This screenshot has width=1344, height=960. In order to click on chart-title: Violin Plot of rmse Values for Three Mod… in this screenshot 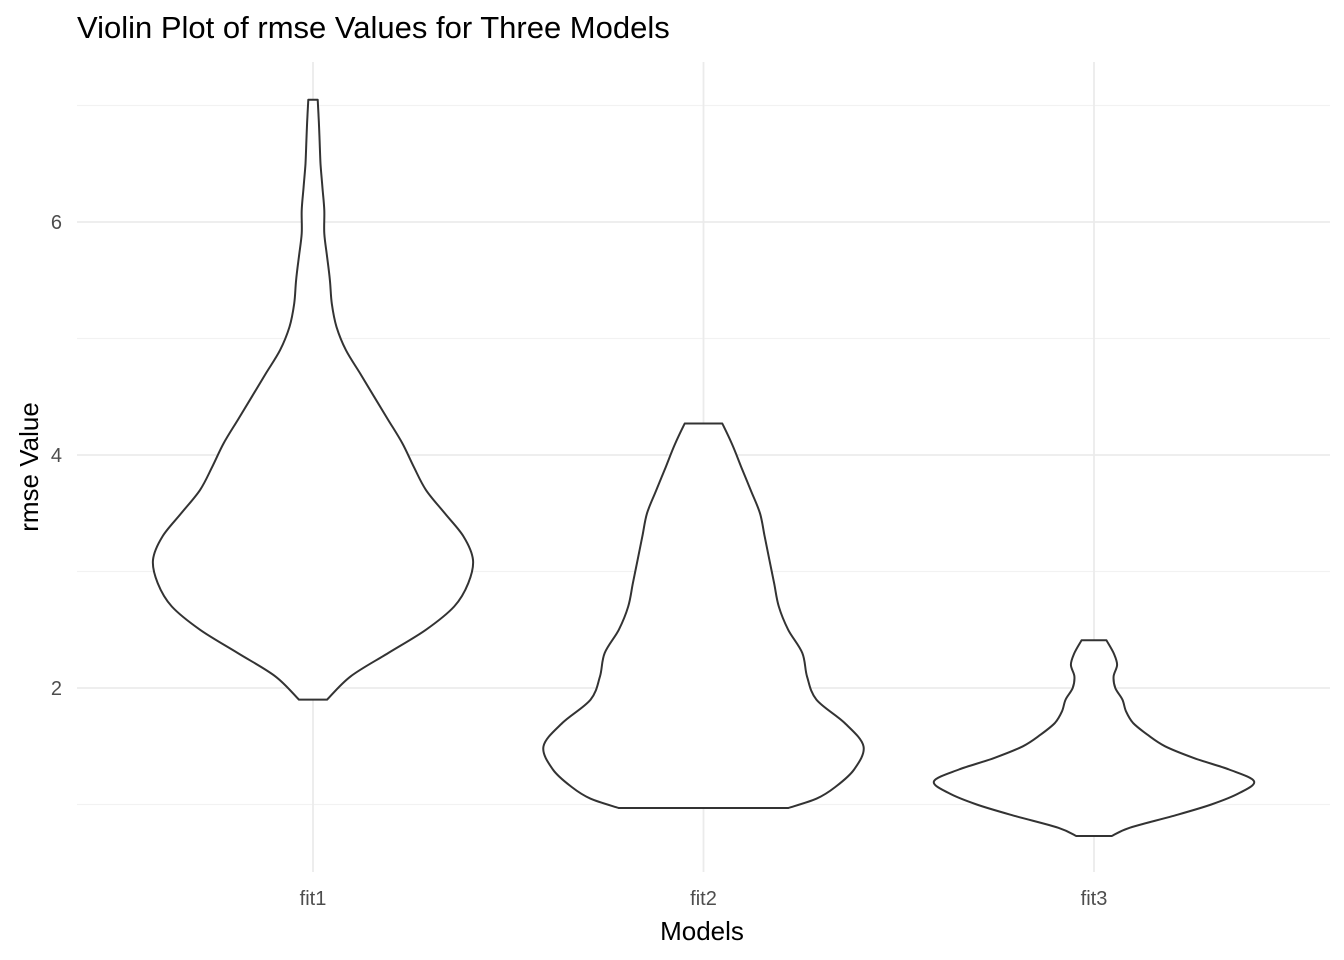, I will do `click(373, 27)`.